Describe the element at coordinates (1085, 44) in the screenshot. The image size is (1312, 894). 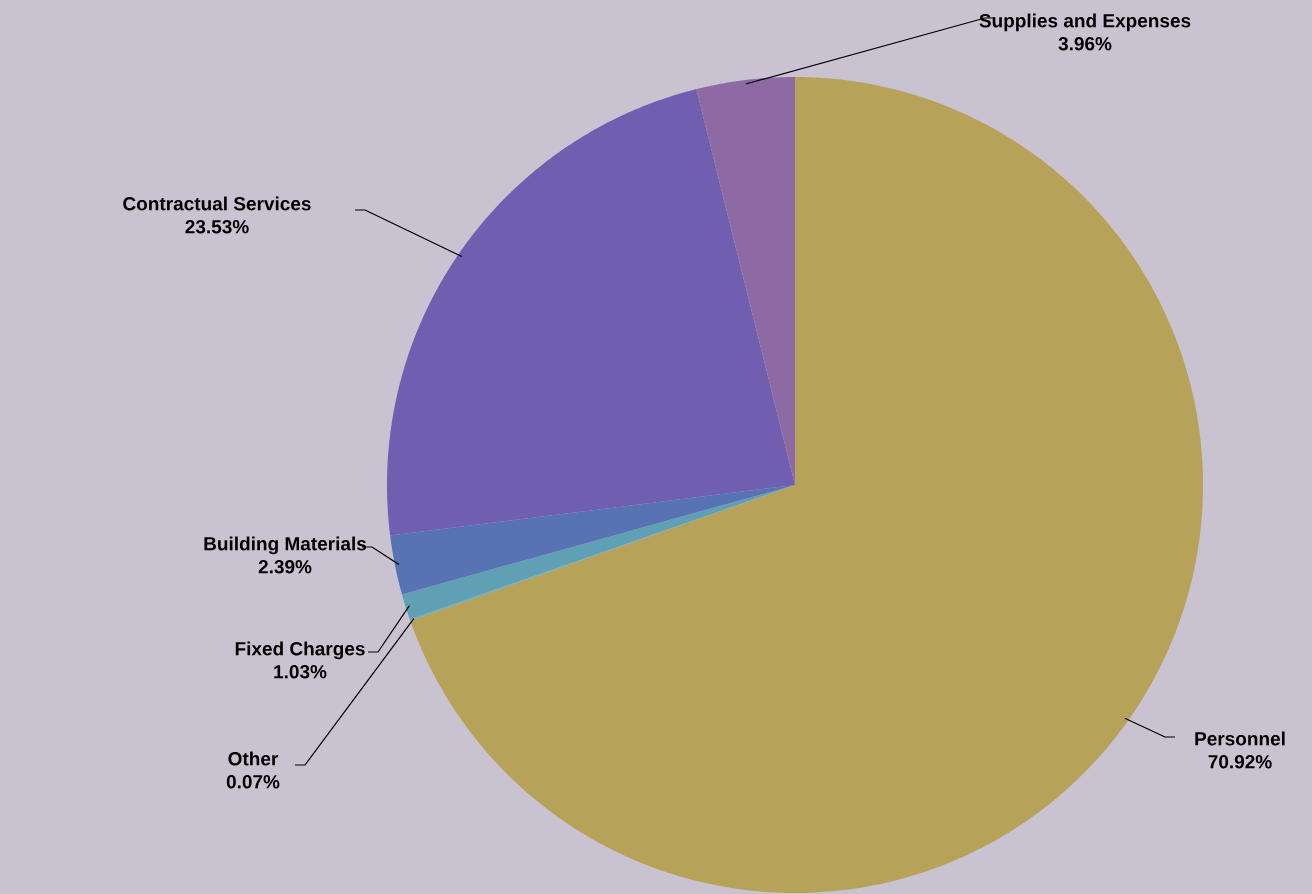
I see `data-label: 3.96%` at that location.